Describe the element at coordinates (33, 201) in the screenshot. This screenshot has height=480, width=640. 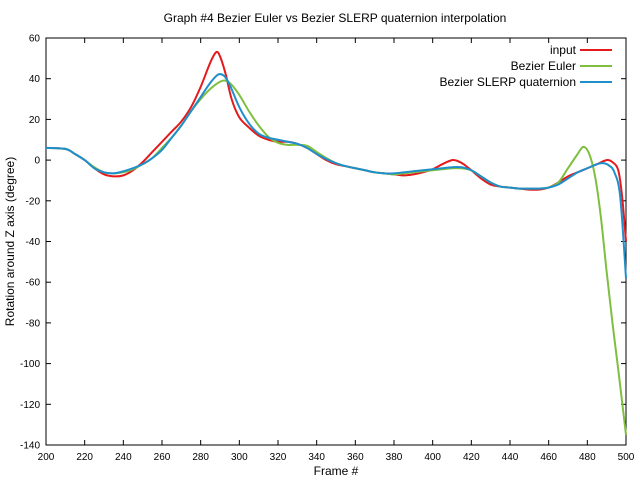
I see `y-tick-label: -20` at that location.